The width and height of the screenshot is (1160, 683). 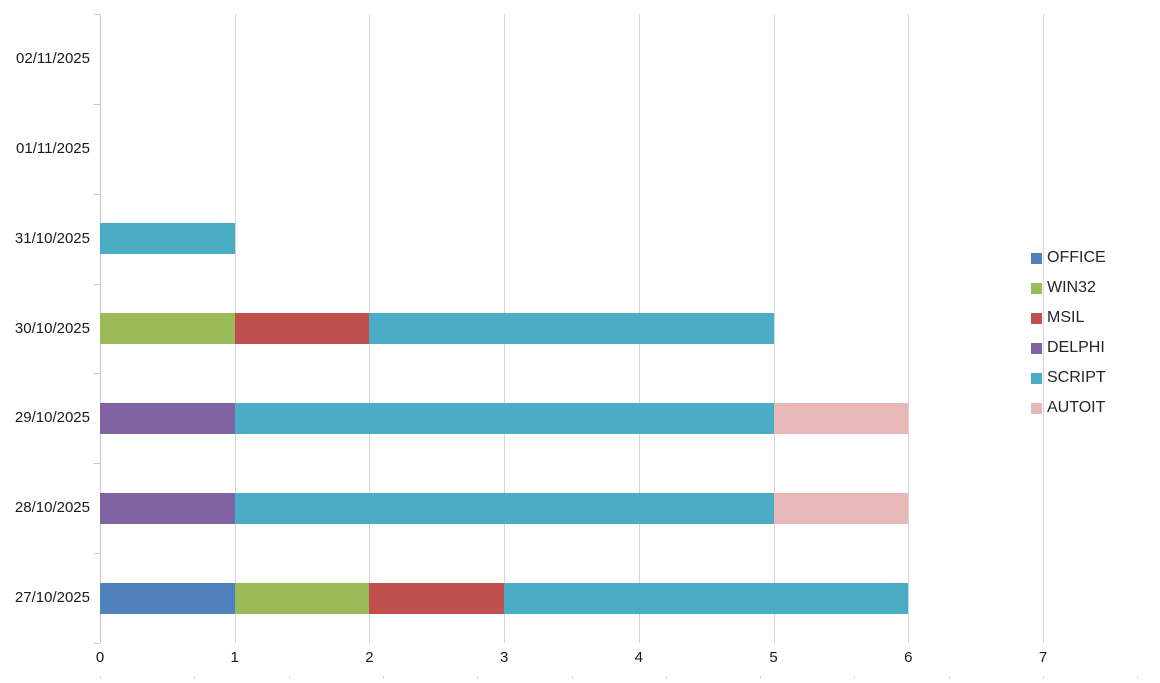 I want to click on y-axis-label: 01/11/2025, so click(x=53, y=148).